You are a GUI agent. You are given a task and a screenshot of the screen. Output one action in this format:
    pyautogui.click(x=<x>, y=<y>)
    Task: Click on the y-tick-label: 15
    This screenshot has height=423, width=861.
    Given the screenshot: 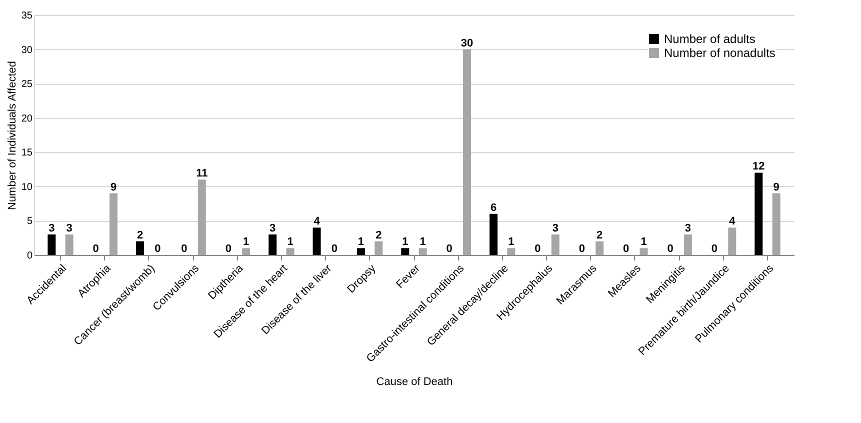 What is the action you would take?
    pyautogui.click(x=27, y=153)
    